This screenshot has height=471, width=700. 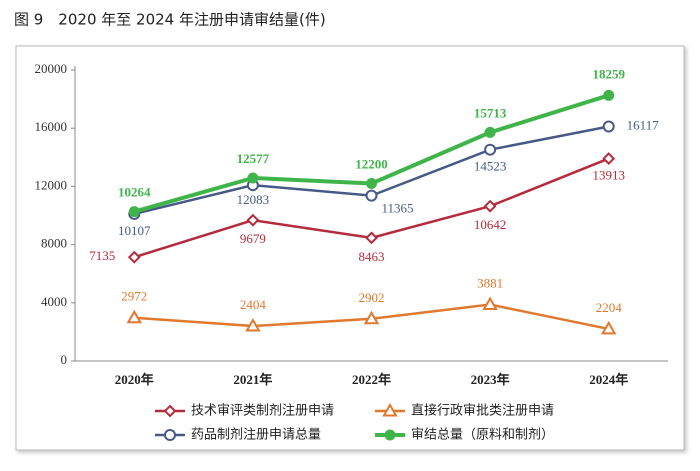 I want to click on data-label: 16117, so click(x=643, y=124).